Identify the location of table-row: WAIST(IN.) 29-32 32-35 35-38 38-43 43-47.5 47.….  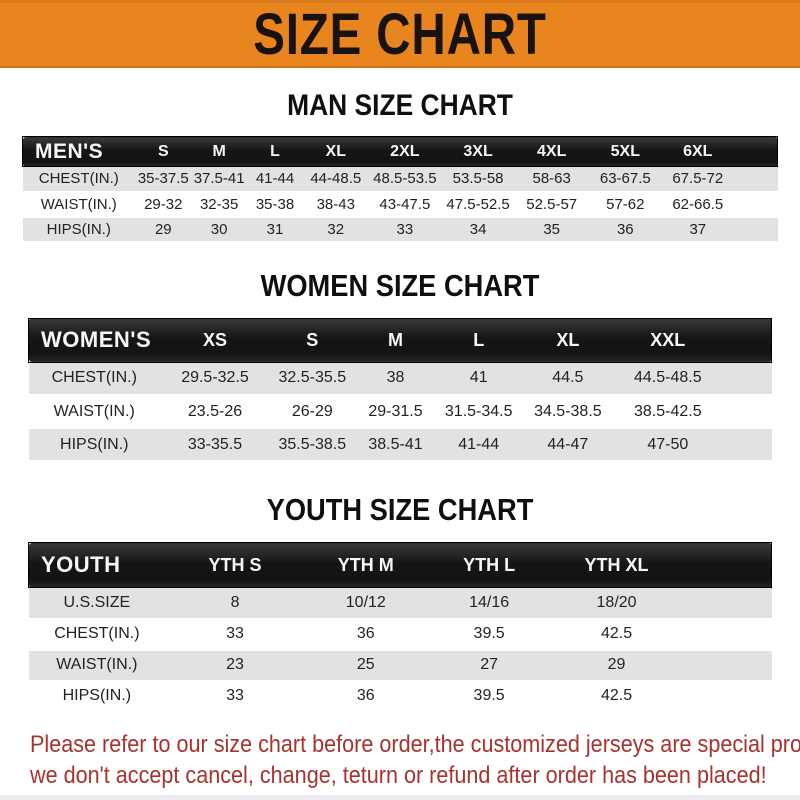
(400, 204).